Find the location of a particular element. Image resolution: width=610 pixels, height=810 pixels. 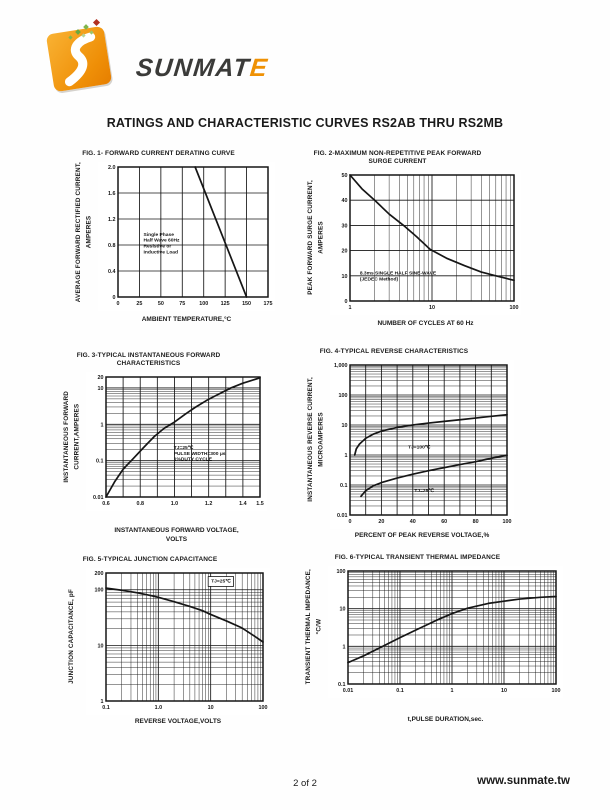

fig4-x-axis-label: PERCENT OF PEAK REVERSE VOLTAGE,% is located at coordinates (422, 536).